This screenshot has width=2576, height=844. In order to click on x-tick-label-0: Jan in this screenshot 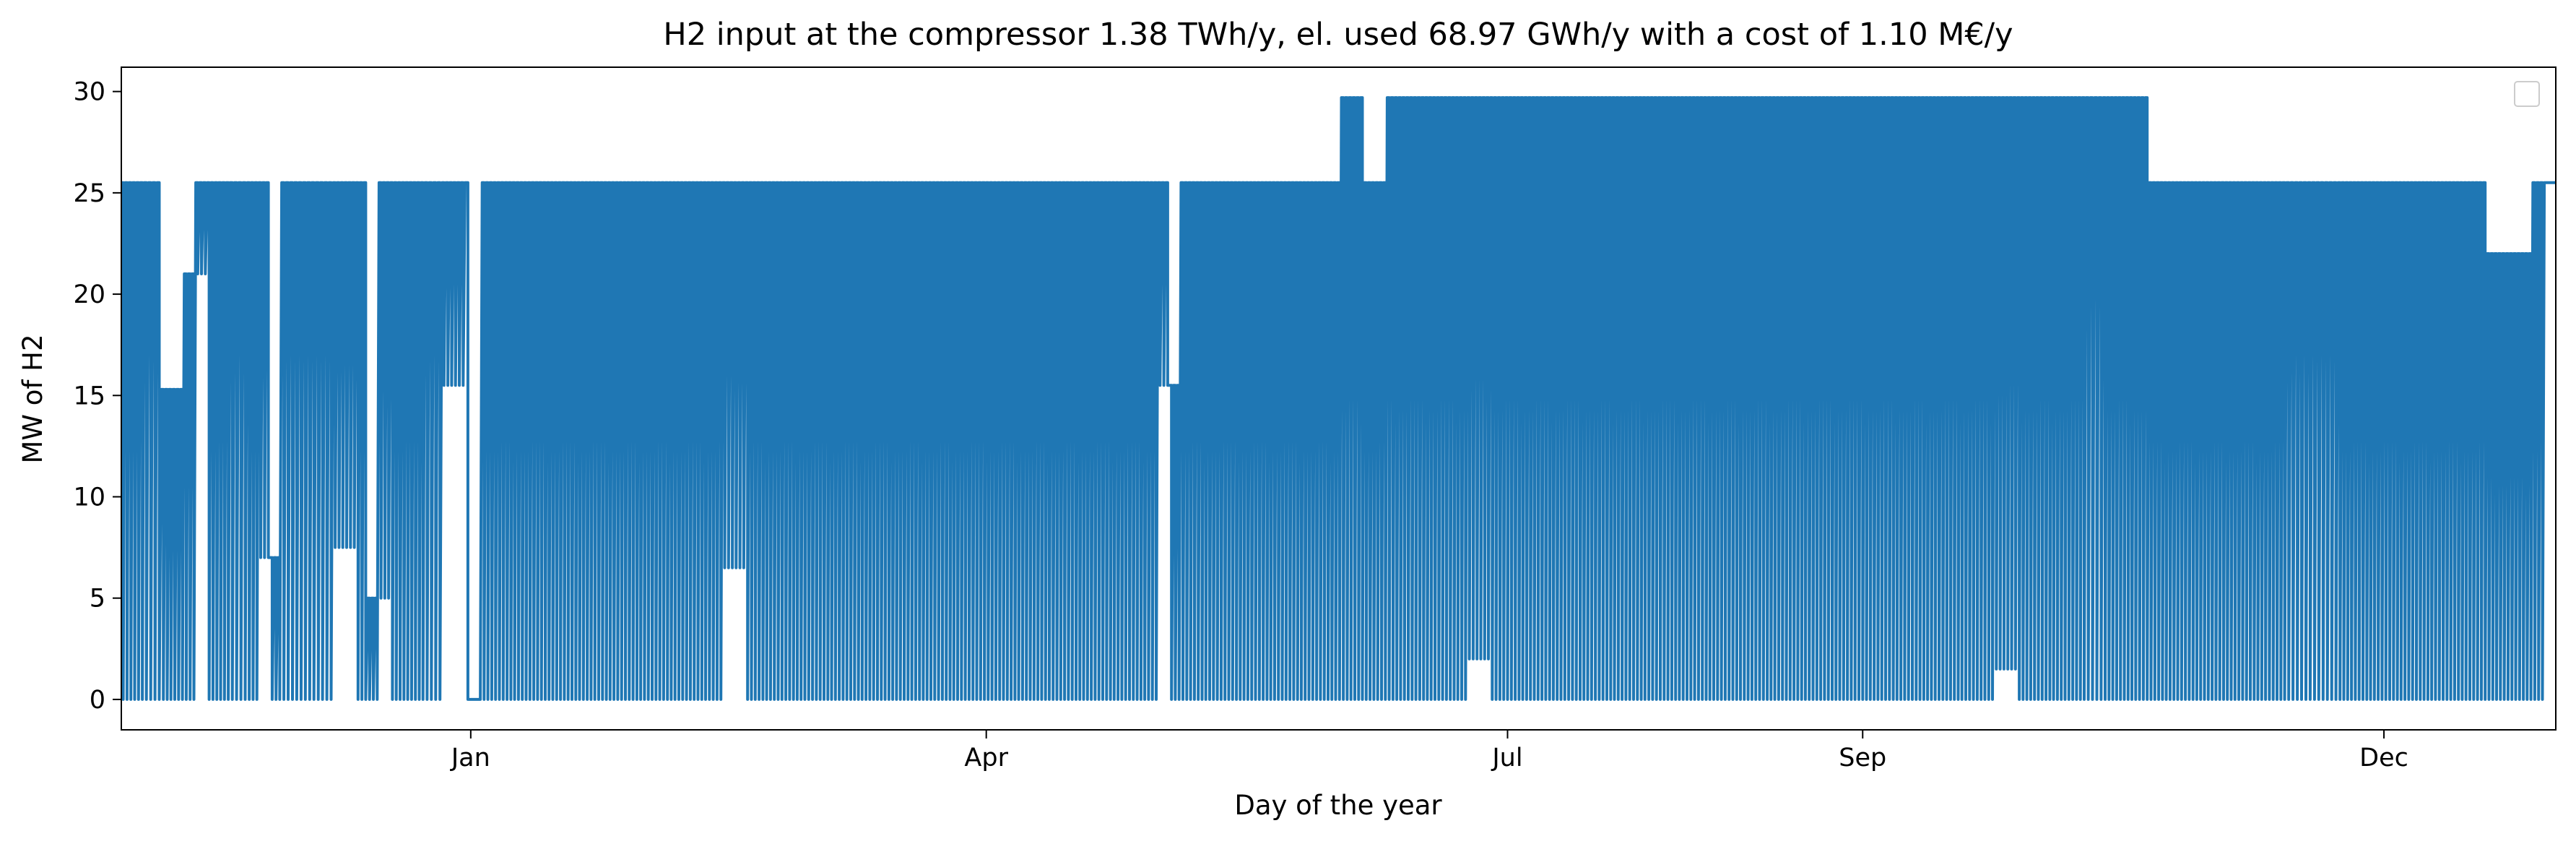, I will do `click(470, 758)`.